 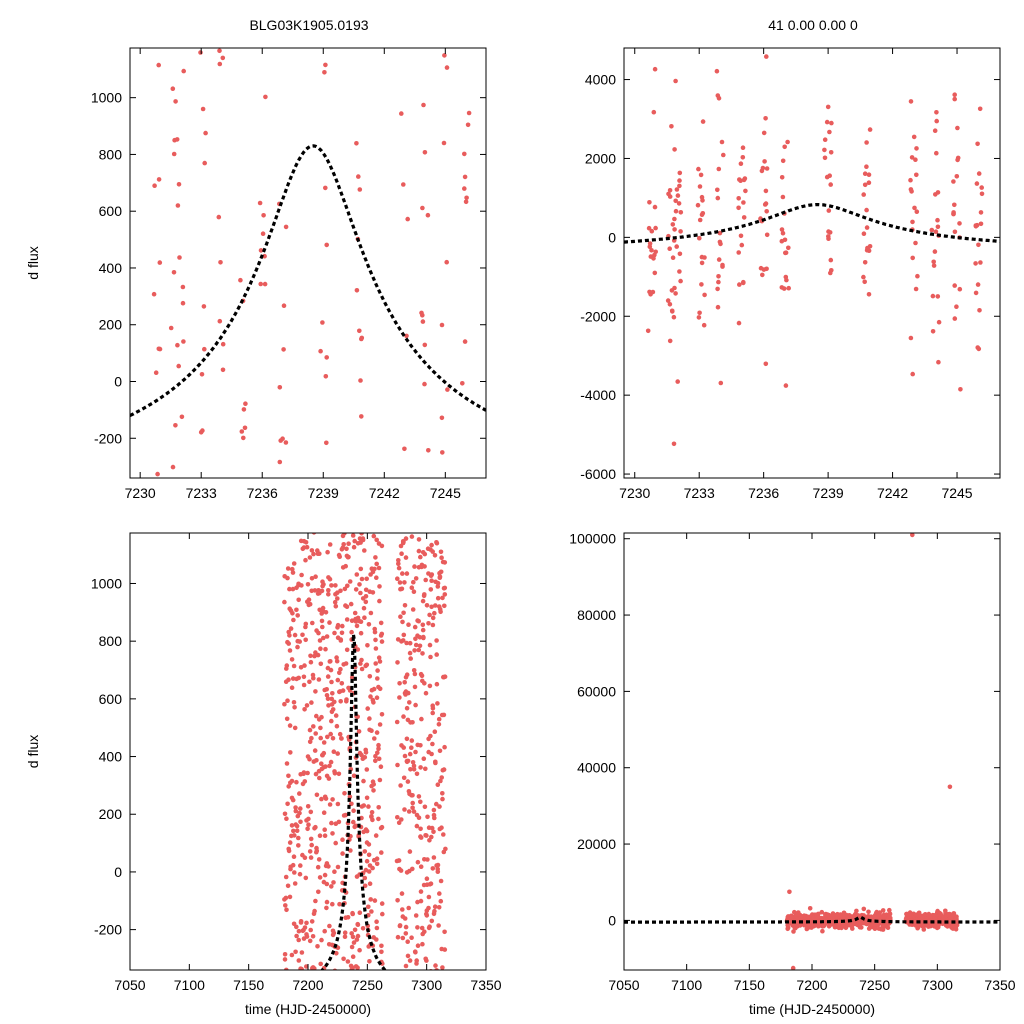 What do you see at coordinates (33, 262) in the screenshot?
I see `y-axis-label: d flux` at bounding box center [33, 262].